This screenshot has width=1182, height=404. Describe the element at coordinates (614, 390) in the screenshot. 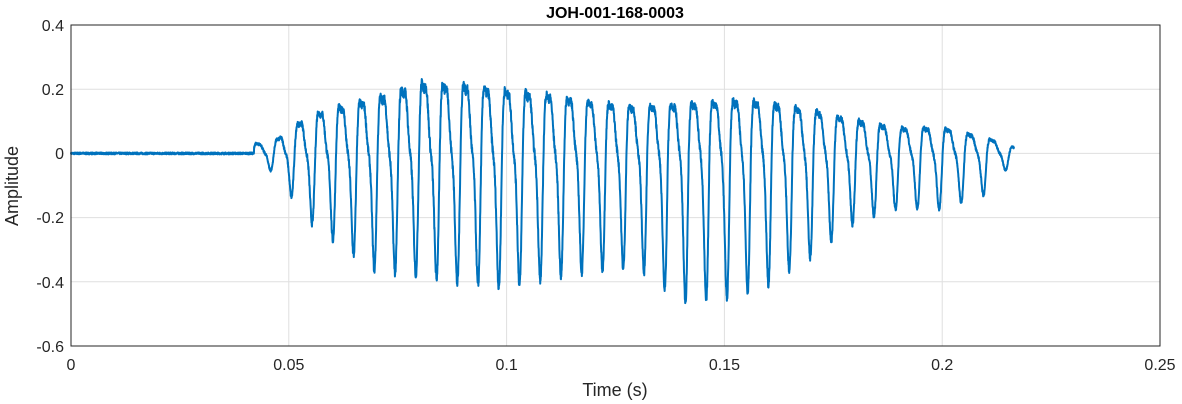

I see `x-axis-label: Time (s)` at that location.